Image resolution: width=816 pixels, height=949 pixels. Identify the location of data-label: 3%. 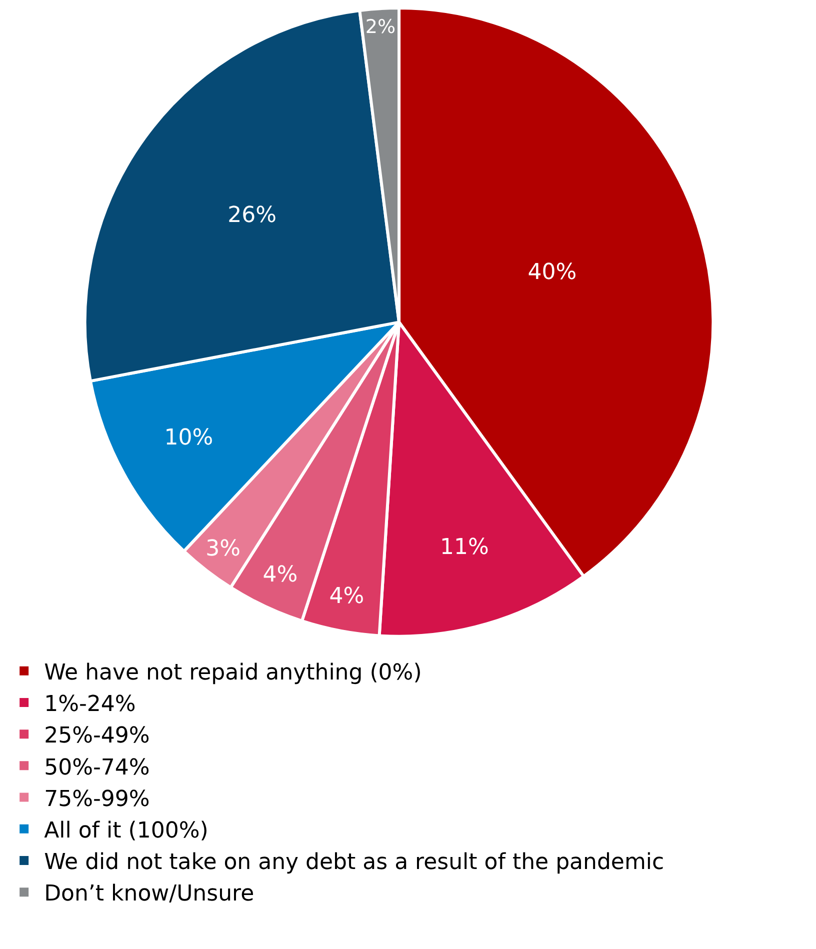
(223, 549).